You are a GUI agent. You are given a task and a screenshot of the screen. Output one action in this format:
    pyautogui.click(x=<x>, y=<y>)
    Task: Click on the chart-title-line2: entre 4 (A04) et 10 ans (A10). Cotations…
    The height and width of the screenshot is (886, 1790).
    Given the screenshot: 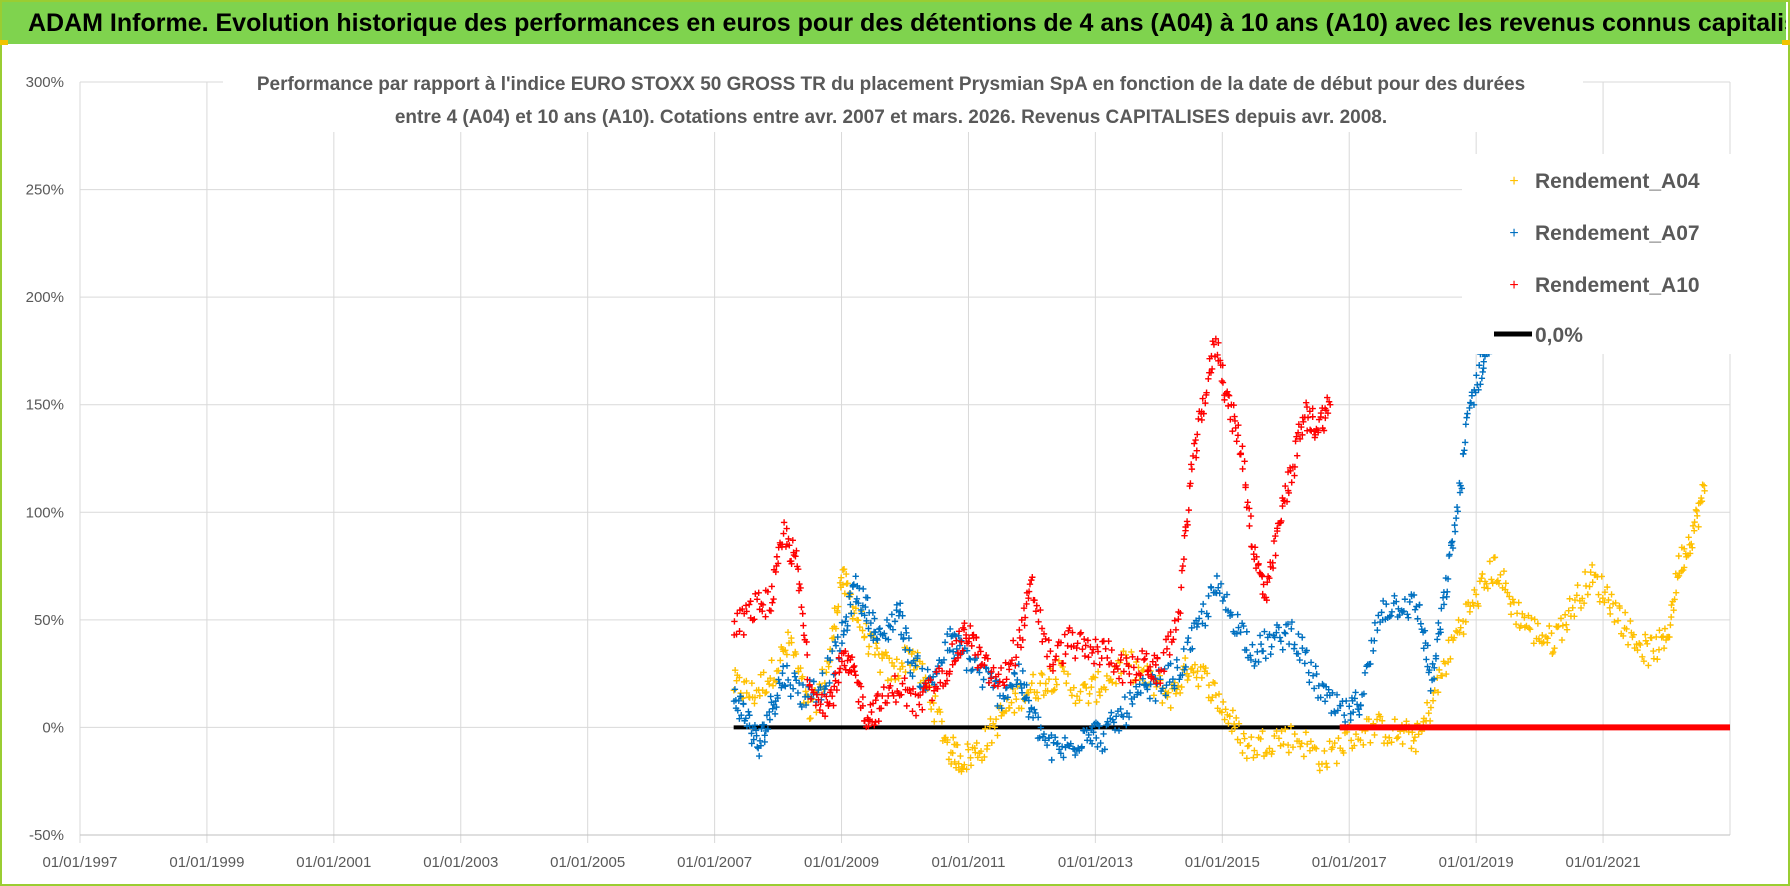 What is the action you would take?
    pyautogui.click(x=891, y=117)
    